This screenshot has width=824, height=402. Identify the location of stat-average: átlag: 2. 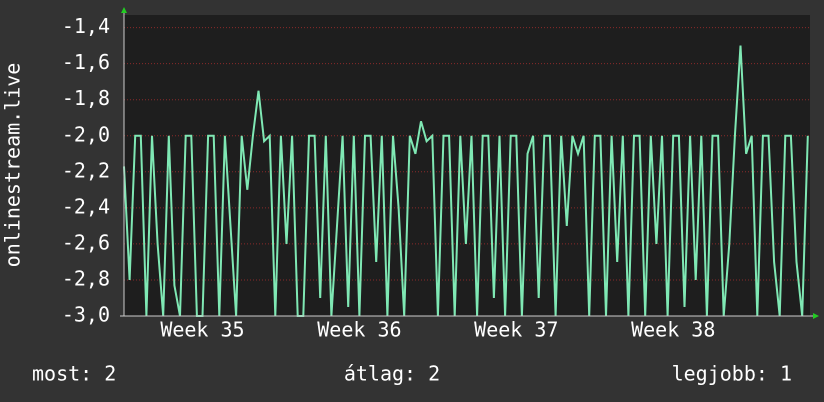
(392, 374).